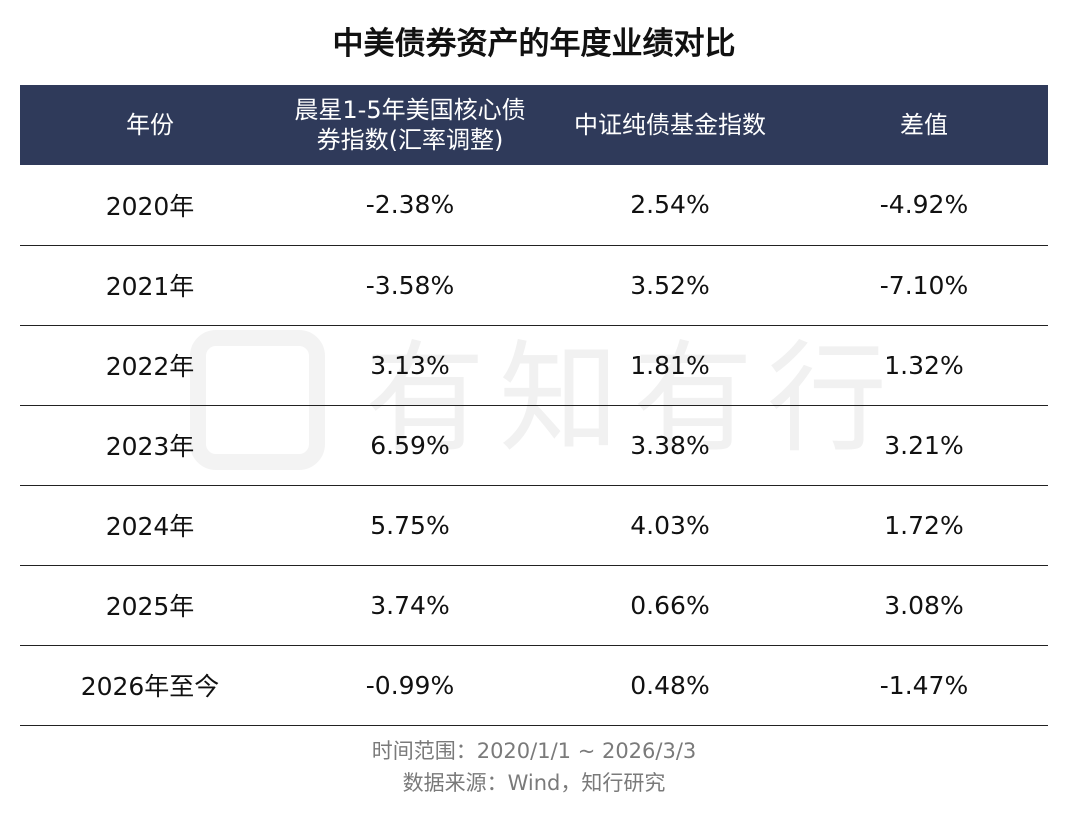  I want to click on cell-year: 2026年至今, so click(150, 686).